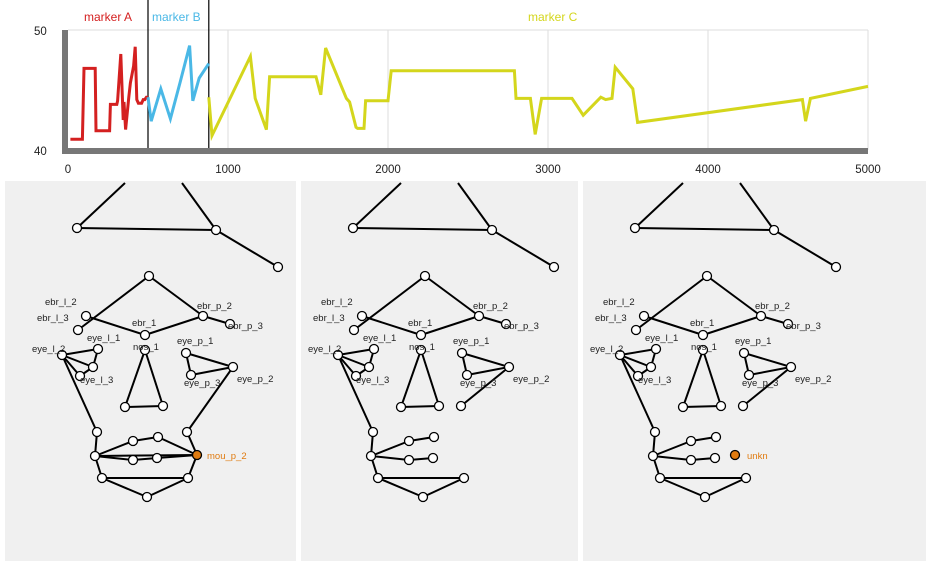 The height and width of the screenshot is (561, 926). Describe the element at coordinates (478, 383) in the screenshot. I see `landmark-label-eye-p-3: eye_p_3` at that location.